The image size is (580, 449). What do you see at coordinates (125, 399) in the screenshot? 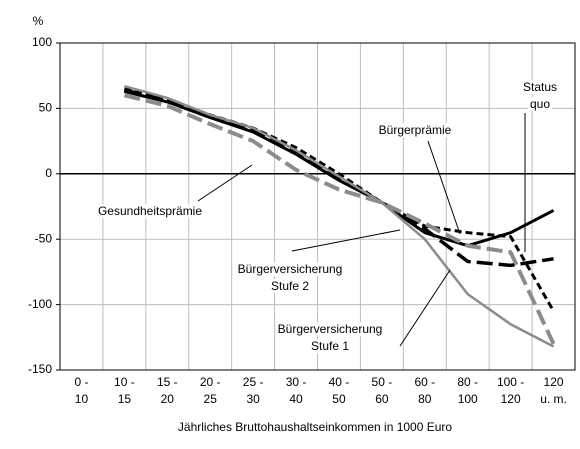
I see `x-tick-label: 15` at bounding box center [125, 399].